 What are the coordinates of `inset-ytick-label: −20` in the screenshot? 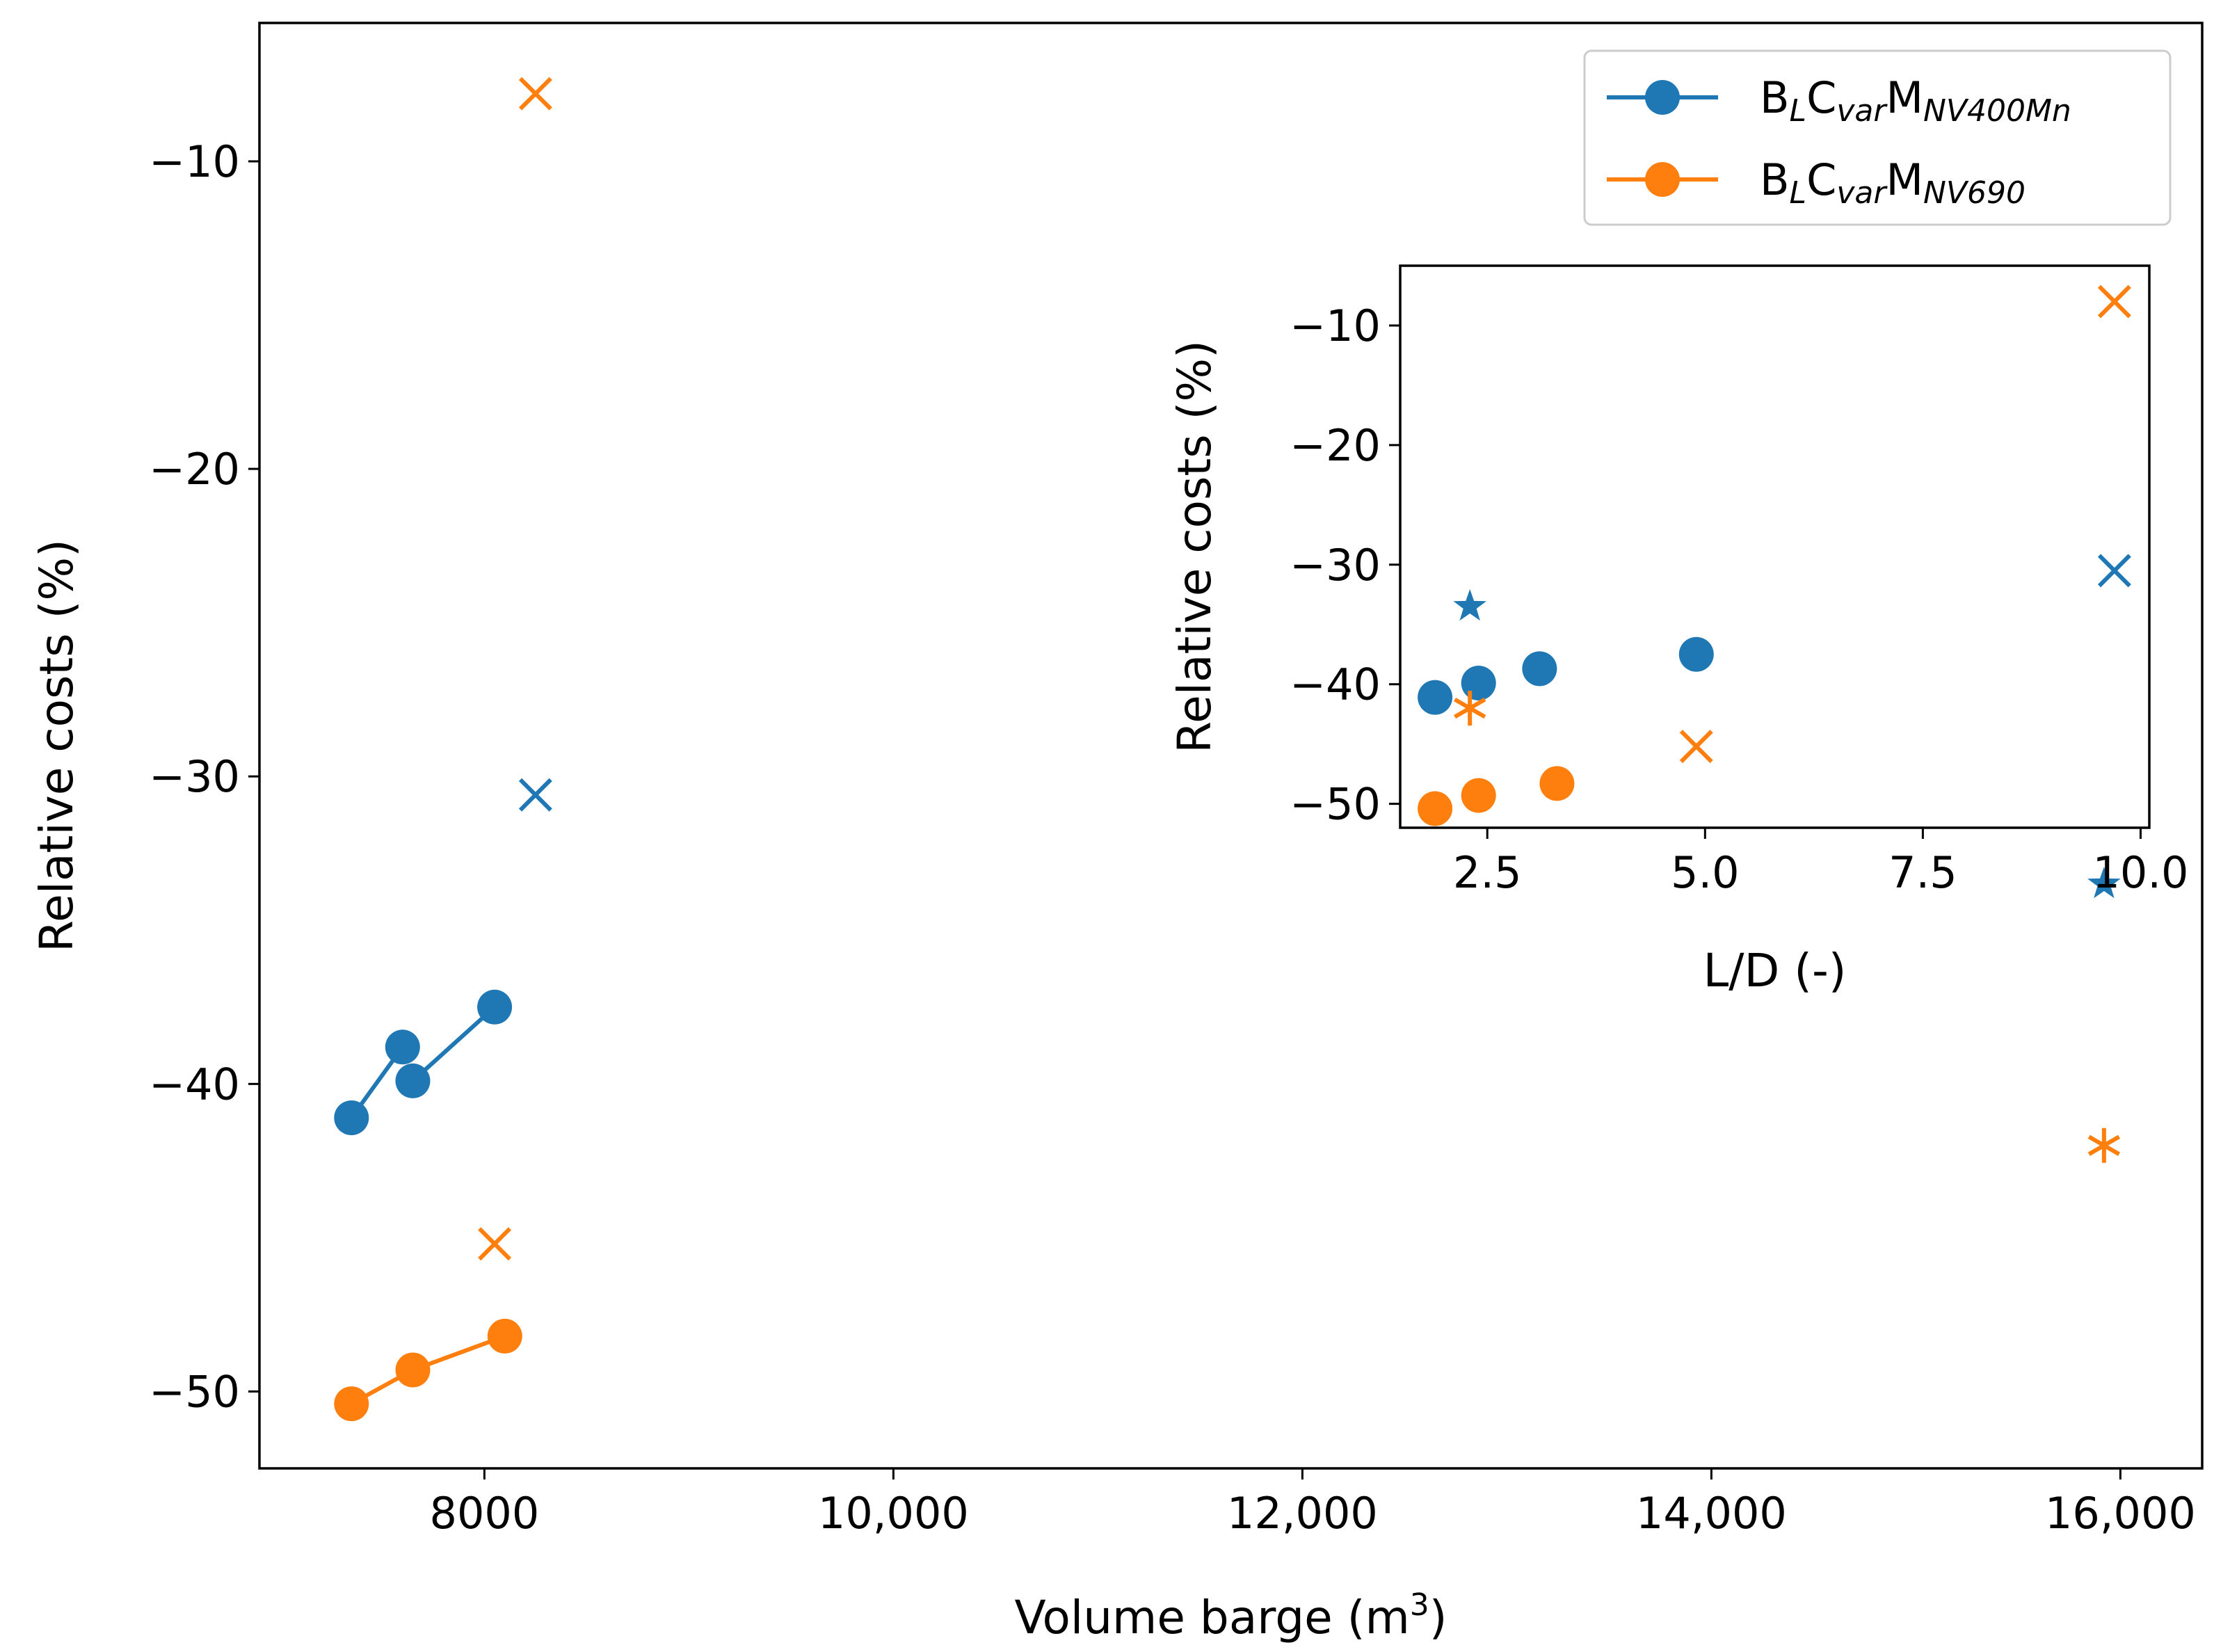 It's located at (1335, 446).